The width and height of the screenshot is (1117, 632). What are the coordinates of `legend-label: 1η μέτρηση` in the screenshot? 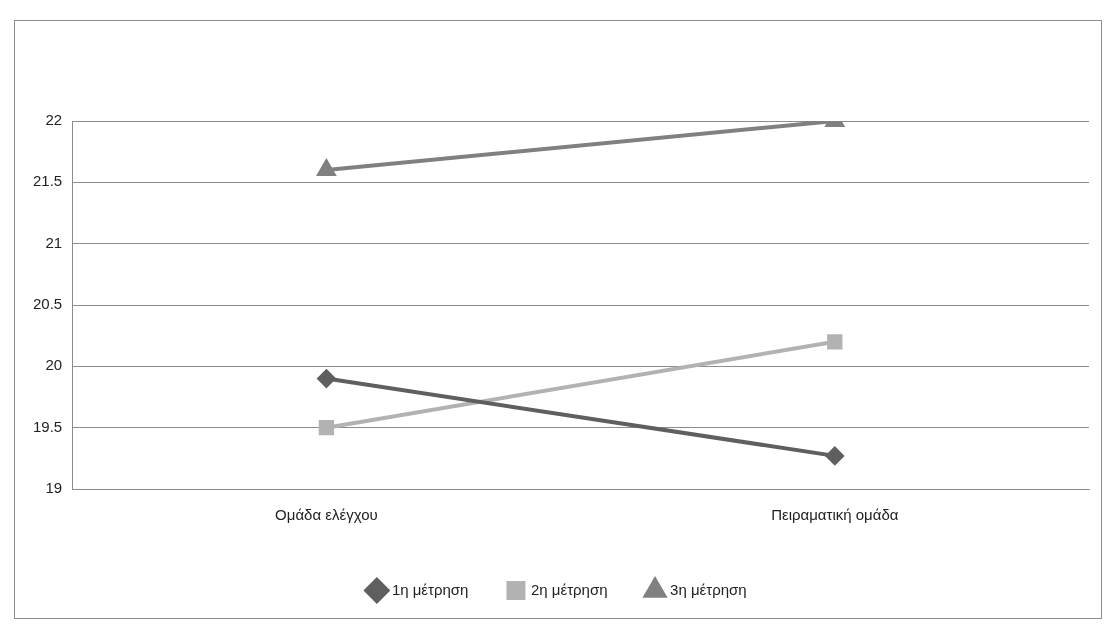 It's located at (430, 589).